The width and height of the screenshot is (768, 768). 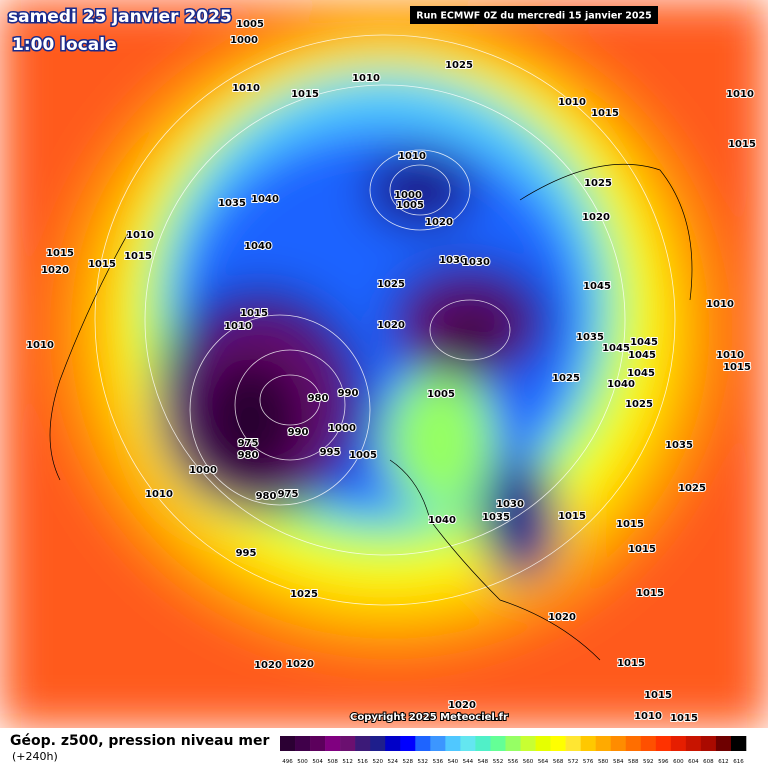 What do you see at coordinates (693, 762) in the screenshot?
I see `colorbar-label: 604` at bounding box center [693, 762].